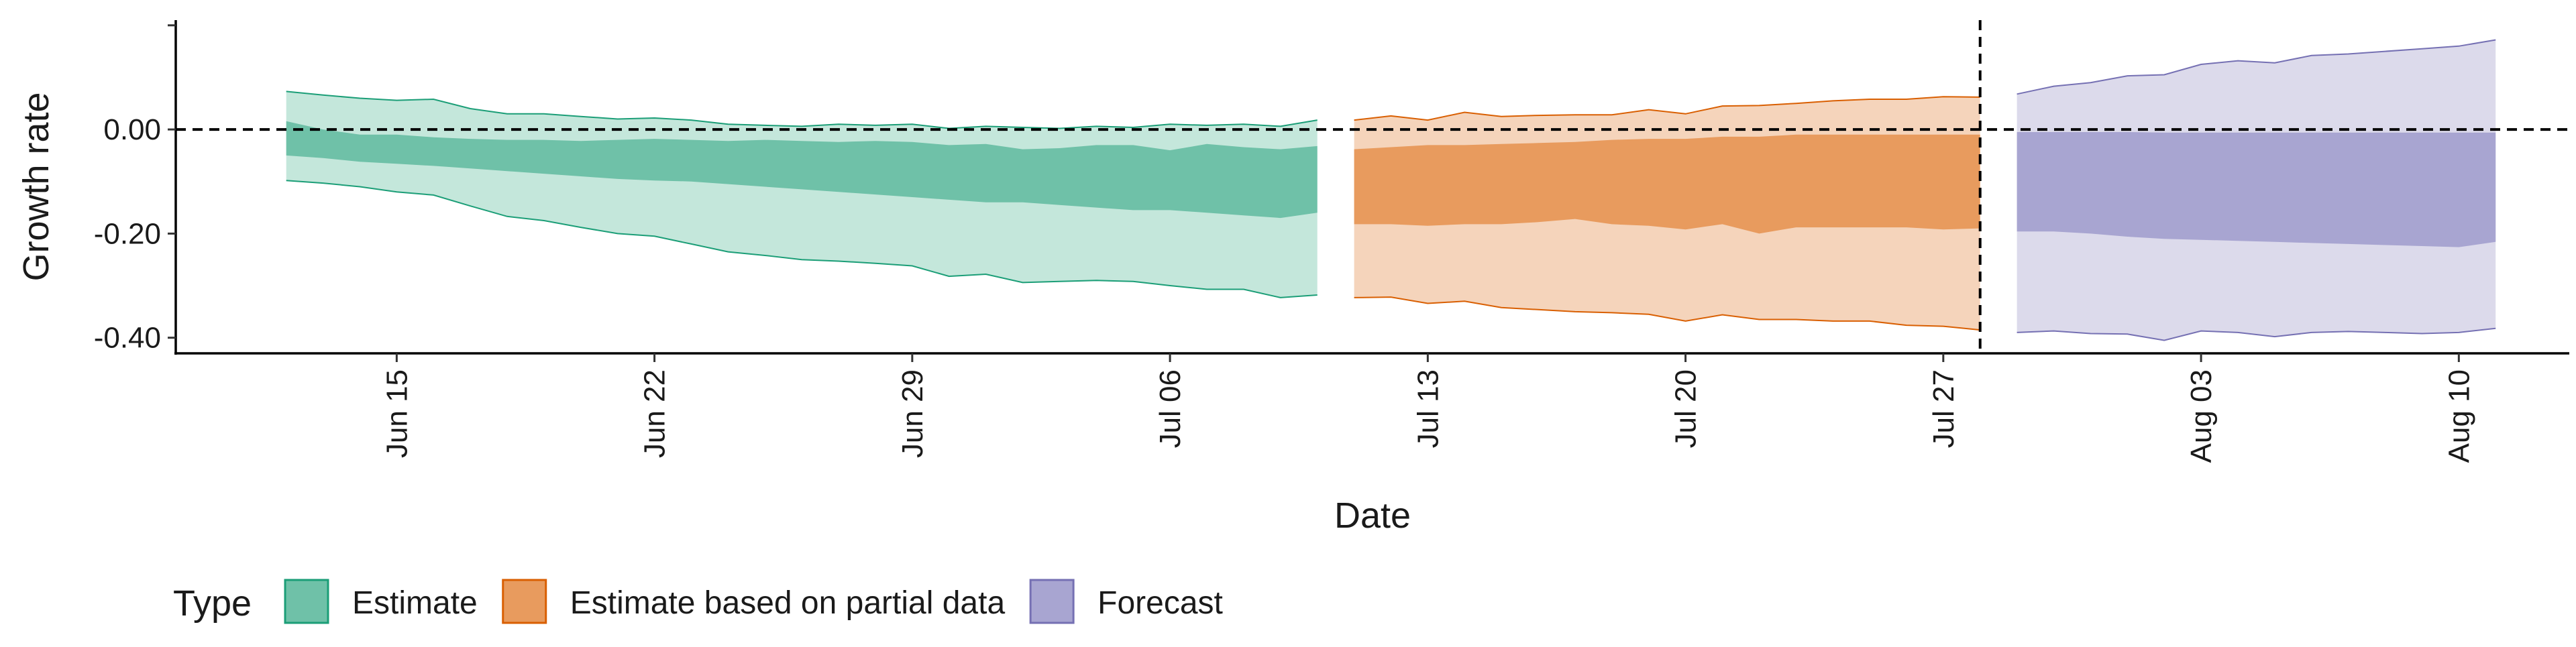 The height and width of the screenshot is (647, 2576). What do you see at coordinates (415, 603) in the screenshot?
I see `legend-label-0: Estimate` at bounding box center [415, 603].